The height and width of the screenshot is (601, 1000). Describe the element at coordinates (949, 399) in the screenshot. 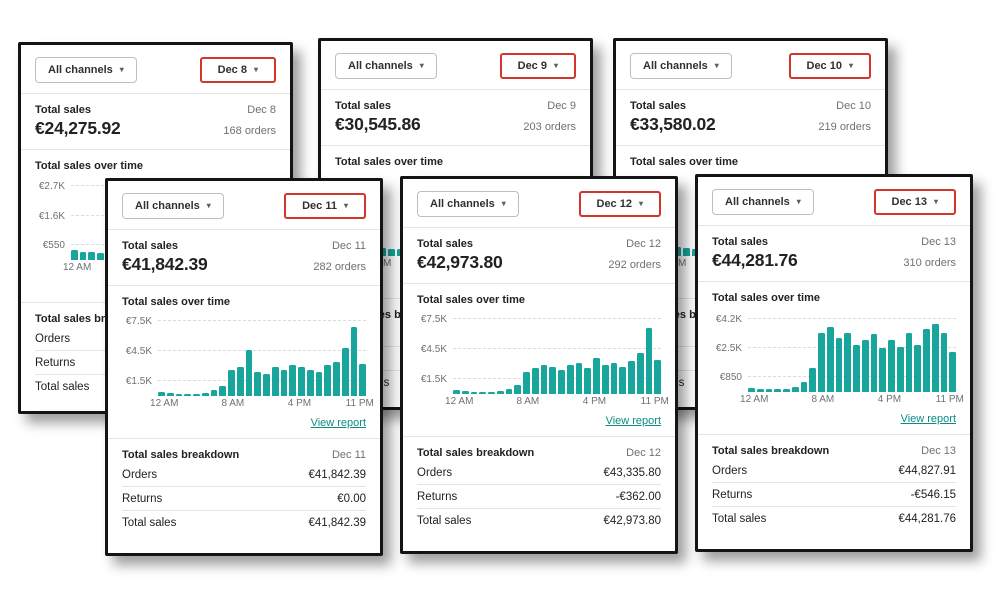

I see `x-tick-label: 11 PM` at that location.